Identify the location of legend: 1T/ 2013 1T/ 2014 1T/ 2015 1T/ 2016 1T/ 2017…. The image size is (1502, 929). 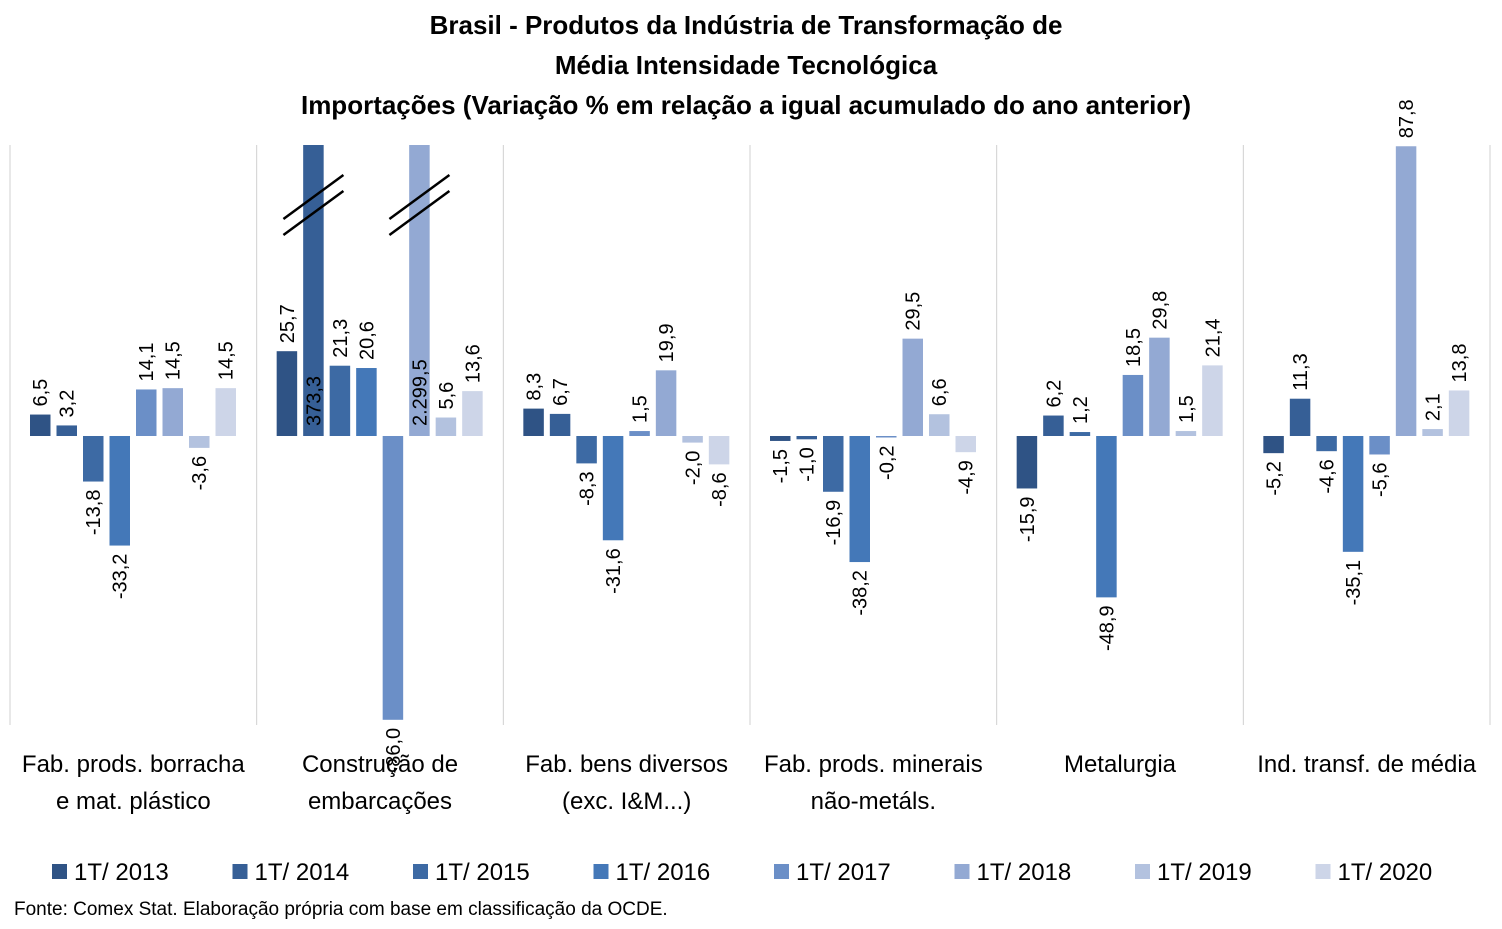
(742, 872).